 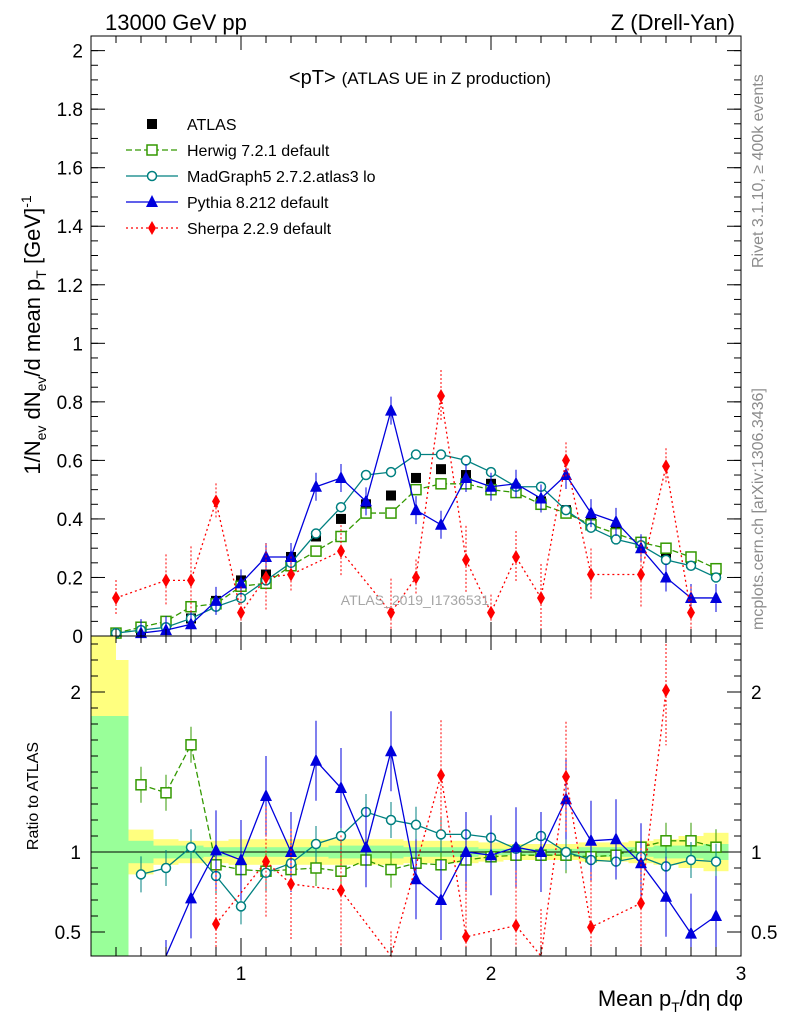 I want to click on y-tick-label: 1.8, so click(x=70, y=110).